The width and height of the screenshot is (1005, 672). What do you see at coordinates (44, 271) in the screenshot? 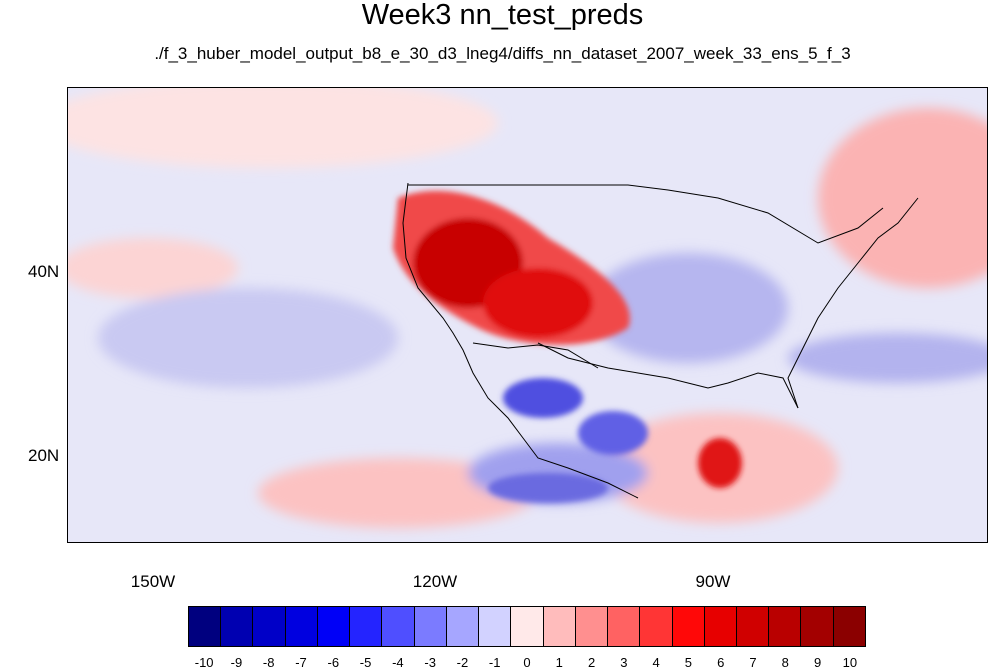
I see `lat-label-40n: 40N` at bounding box center [44, 271].